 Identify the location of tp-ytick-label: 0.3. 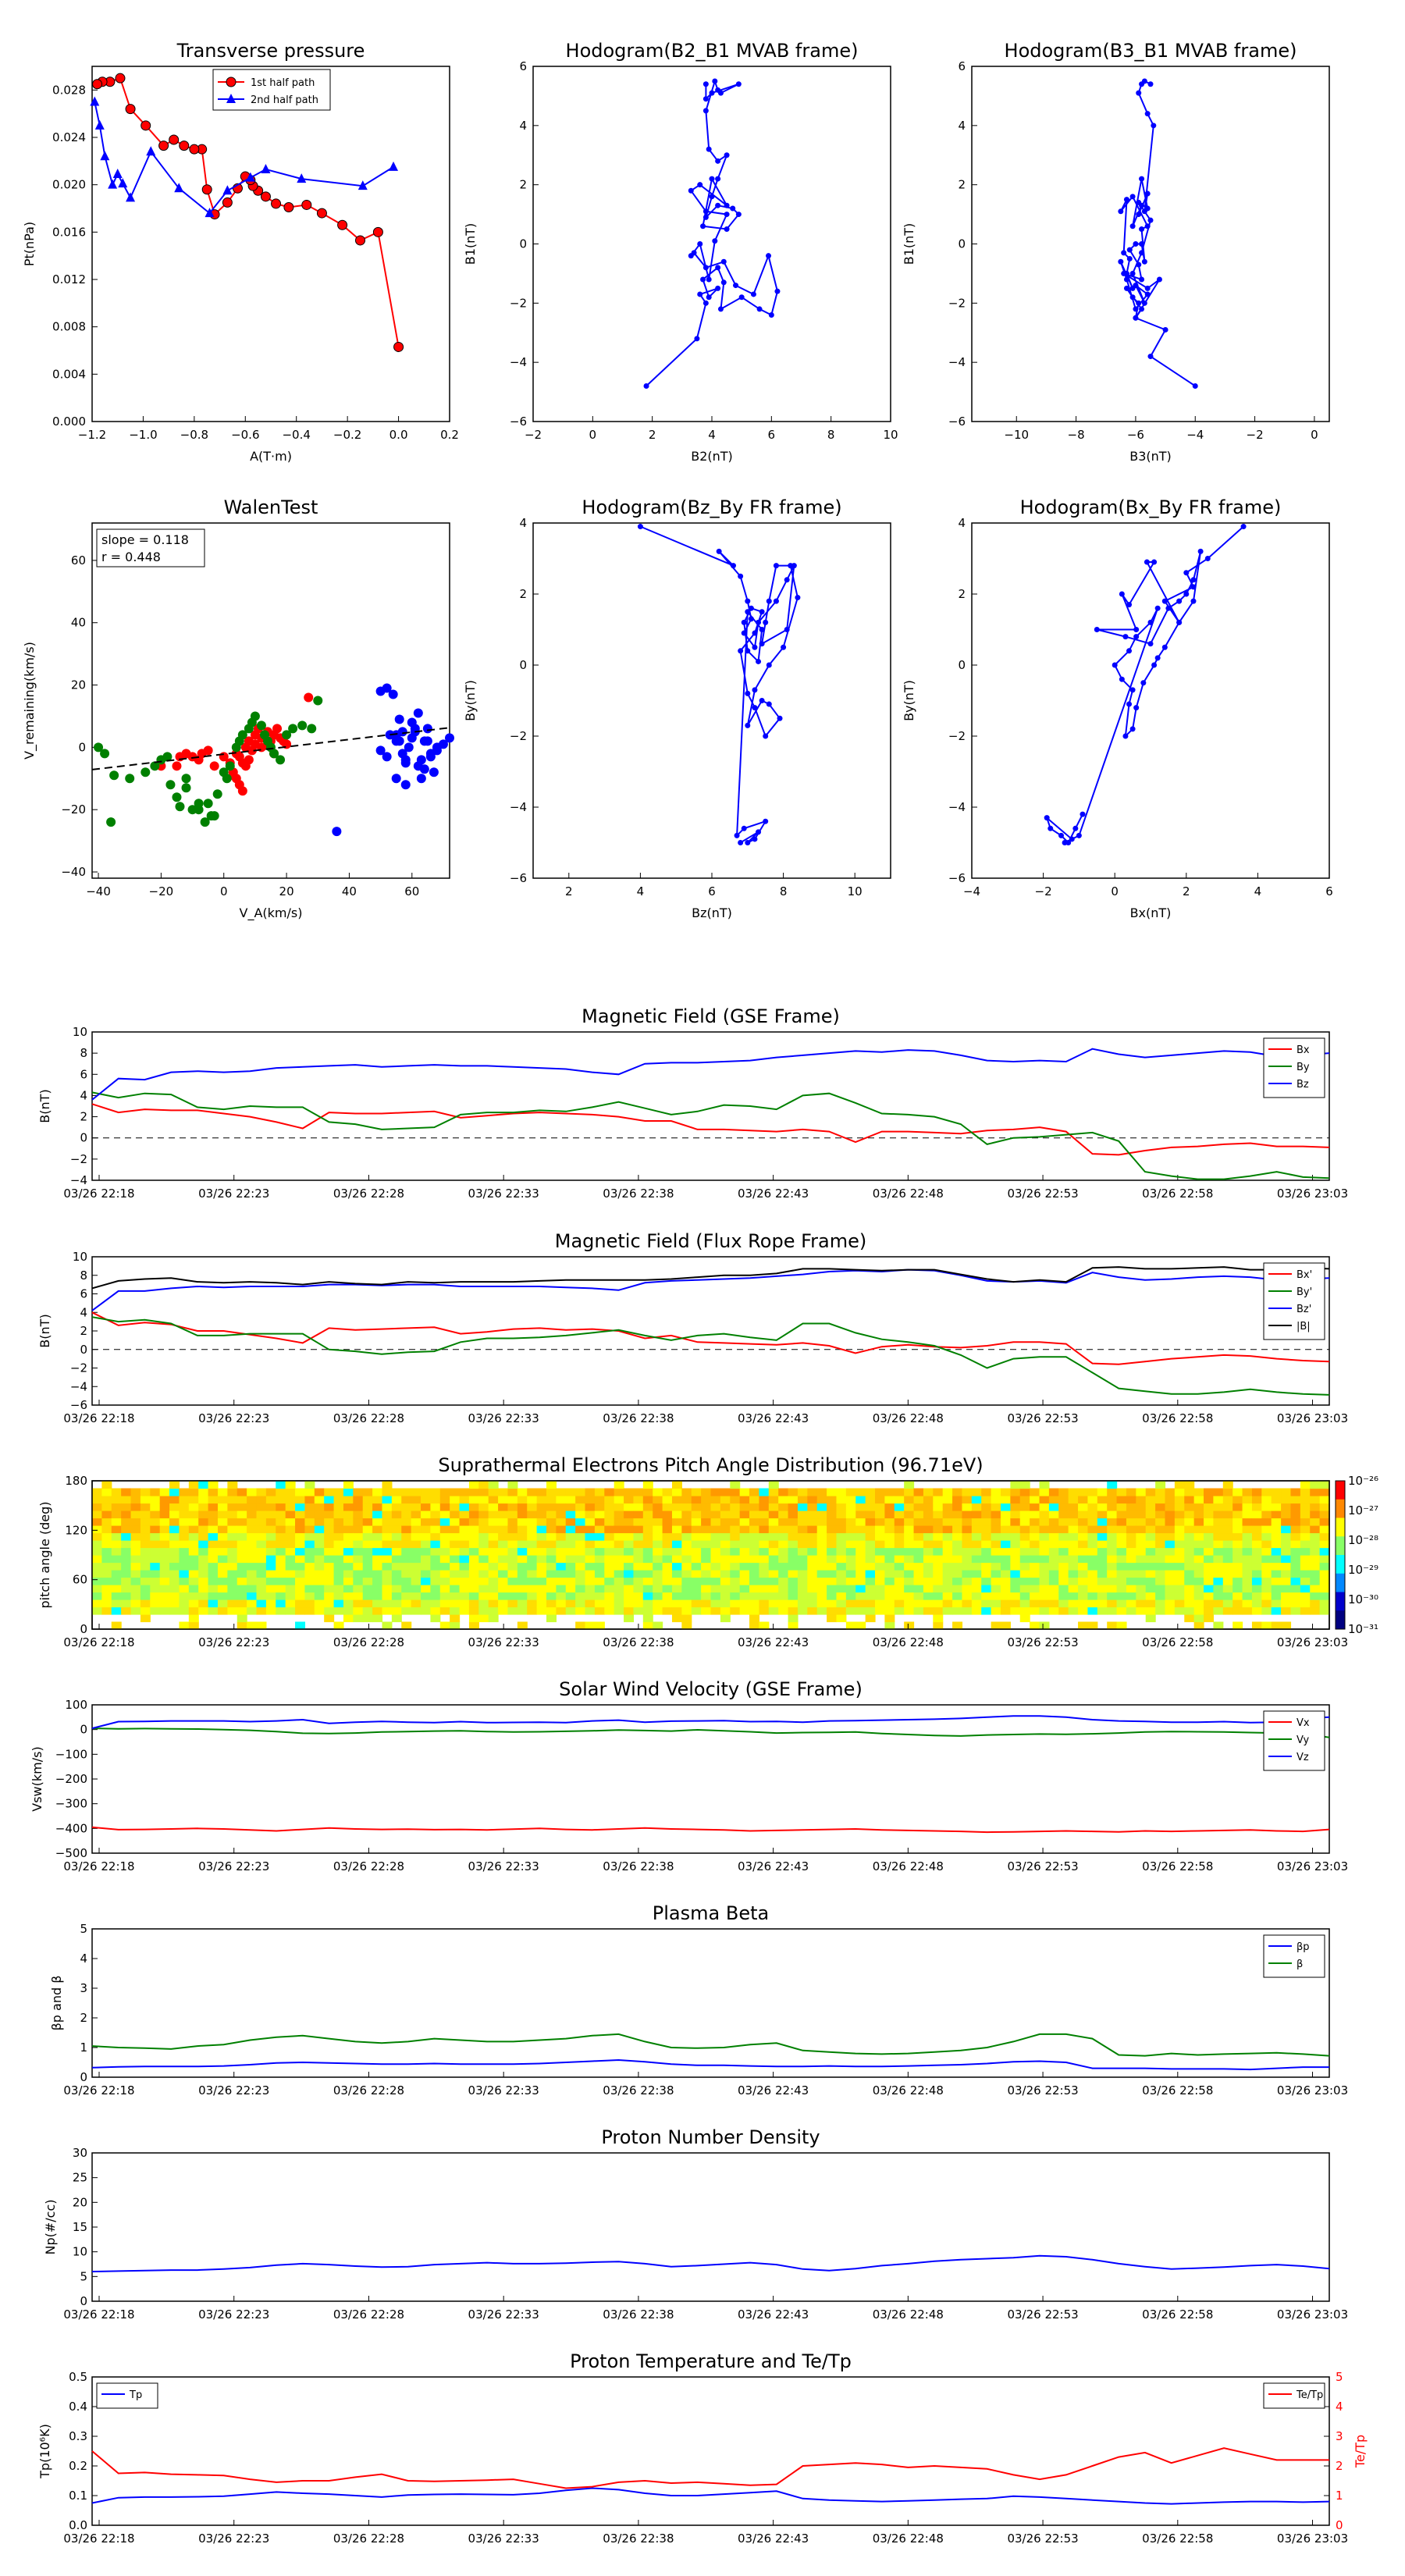
(78, 2436).